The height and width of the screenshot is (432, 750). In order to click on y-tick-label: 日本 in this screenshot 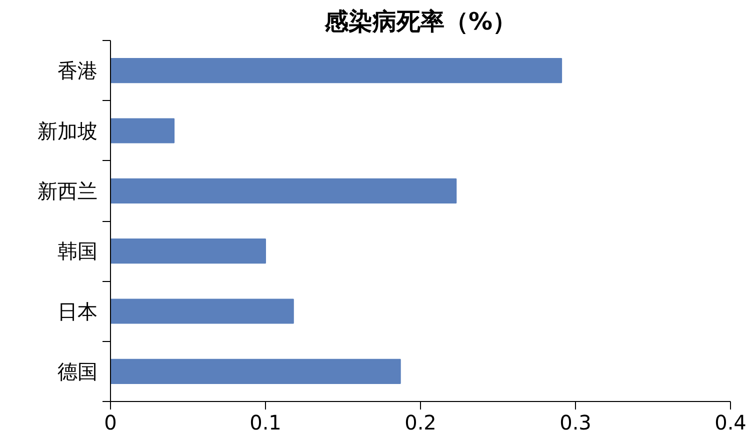, I will do `click(78, 311)`.